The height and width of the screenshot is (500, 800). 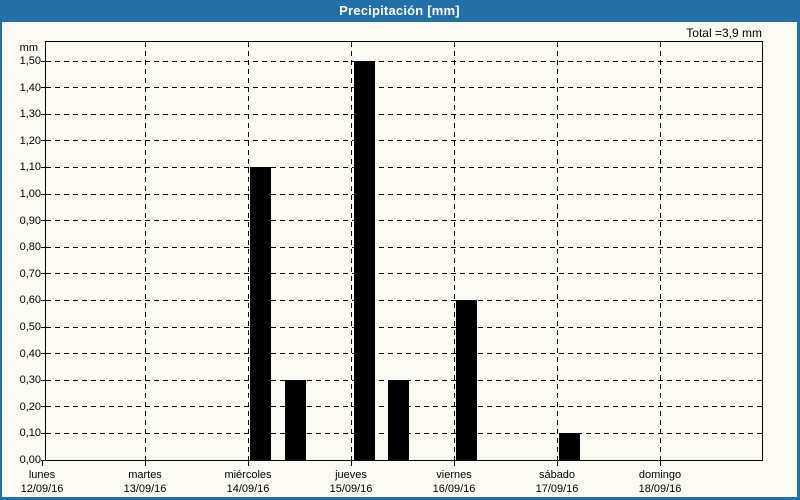 I want to click on y-tick-label: 0,20, so click(x=30, y=406).